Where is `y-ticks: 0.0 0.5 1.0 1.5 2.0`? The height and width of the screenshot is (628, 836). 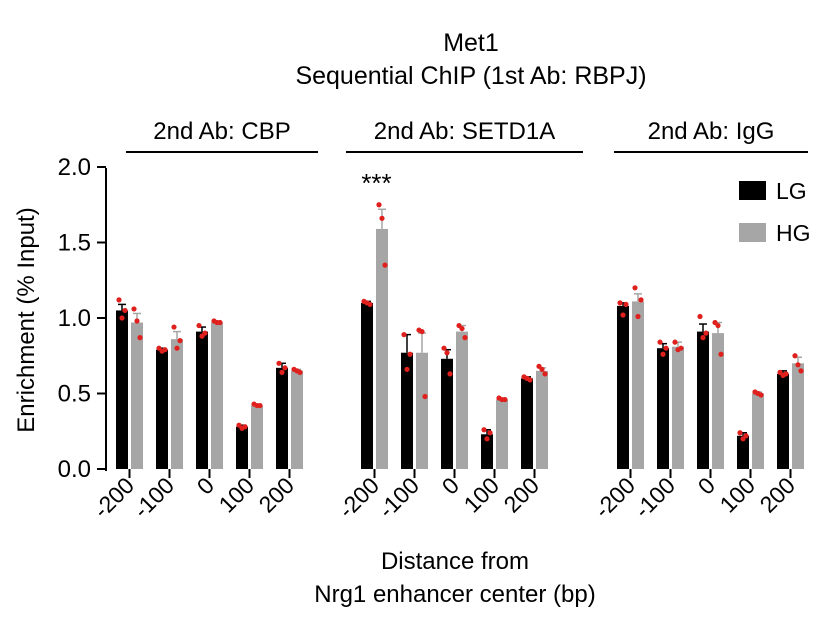 y-ticks: 0.0 0.5 1.0 1.5 2.0 is located at coordinates (82, 318).